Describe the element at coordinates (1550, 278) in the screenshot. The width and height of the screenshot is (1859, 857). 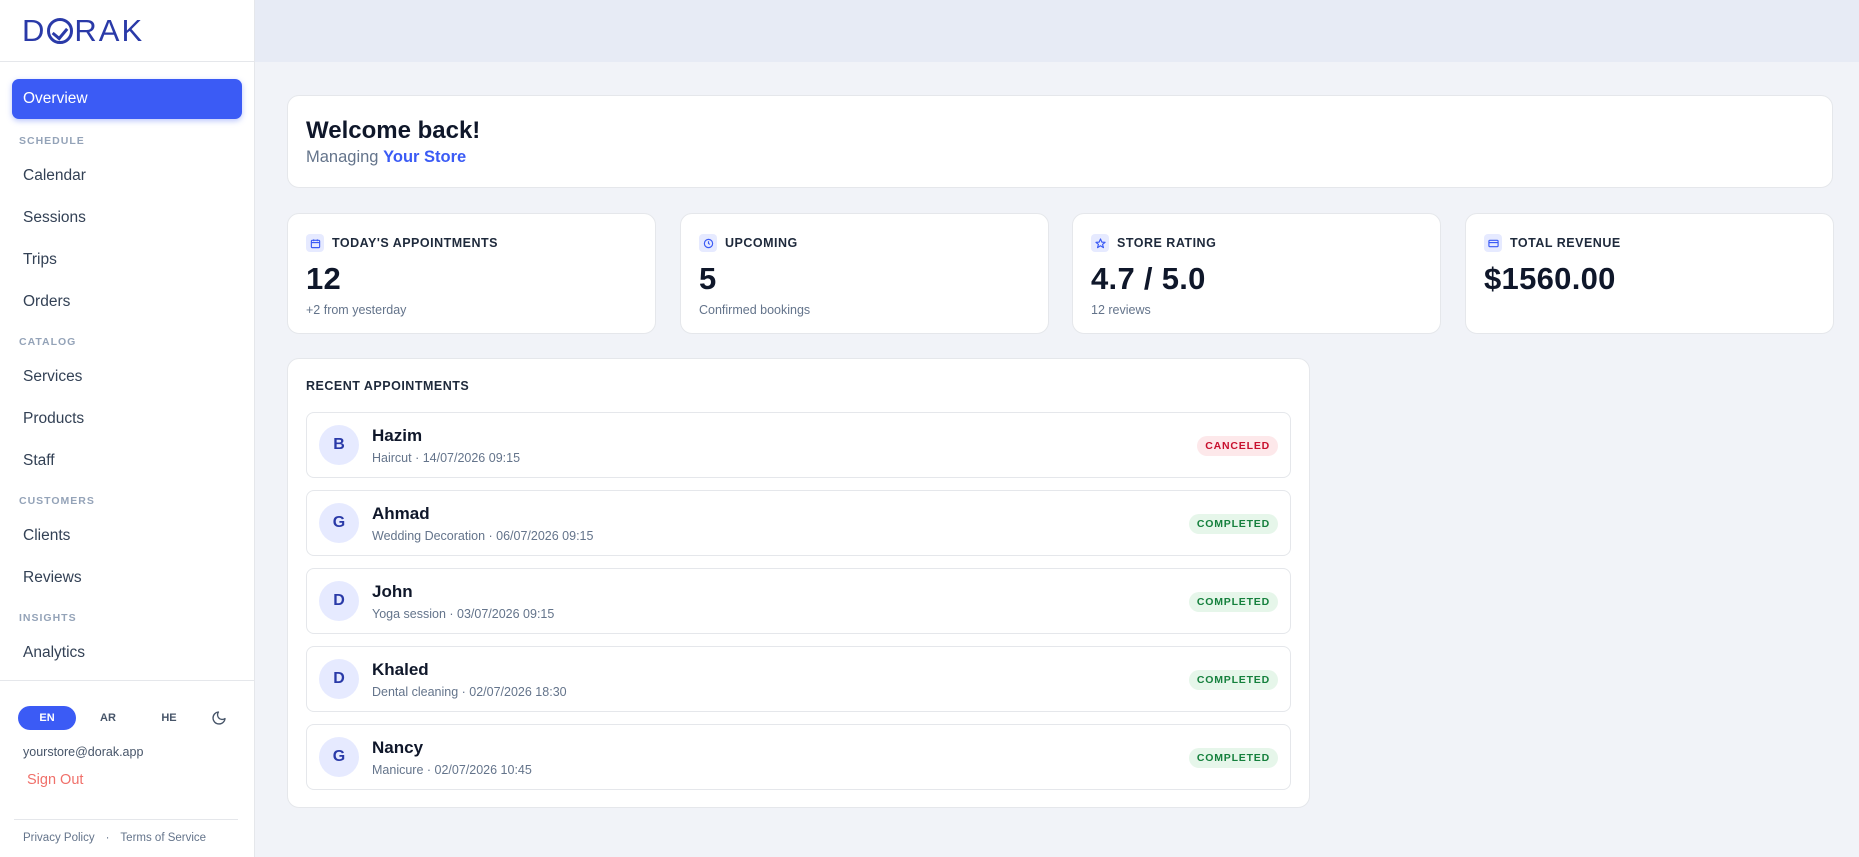
I see `stat-value: $1560.00` at that location.